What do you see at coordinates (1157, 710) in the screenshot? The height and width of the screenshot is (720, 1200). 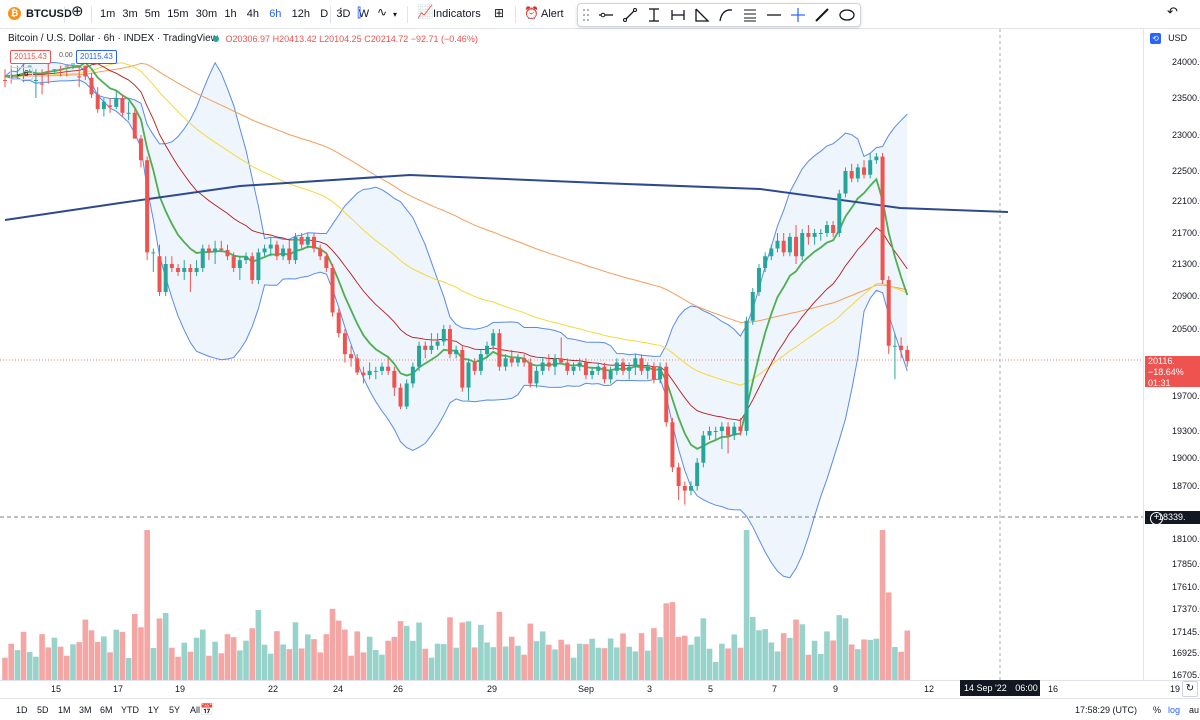 I see `percent-toggle: %` at bounding box center [1157, 710].